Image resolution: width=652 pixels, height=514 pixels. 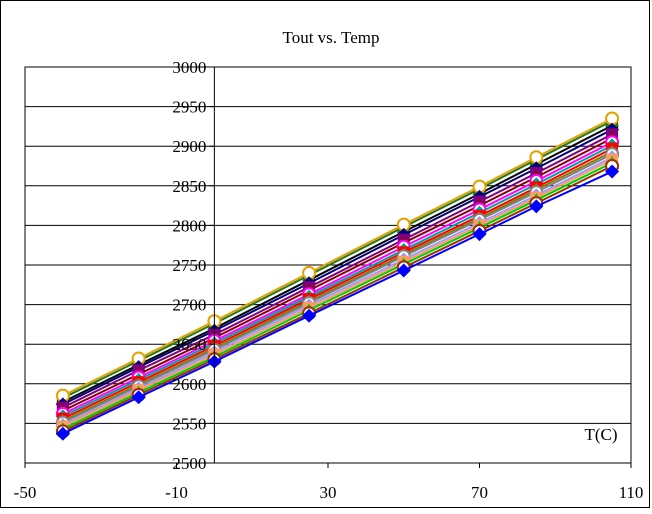 I want to click on x-tick-label: -10, so click(x=176, y=492).